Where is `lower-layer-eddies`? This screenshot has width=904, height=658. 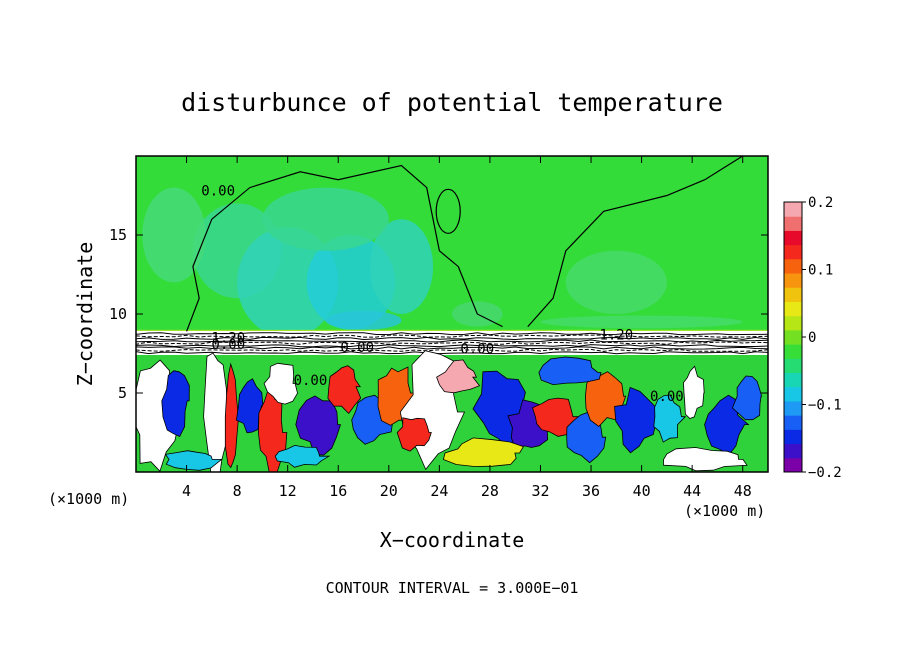
lower-layer-eddies is located at coordinates (449, 411).